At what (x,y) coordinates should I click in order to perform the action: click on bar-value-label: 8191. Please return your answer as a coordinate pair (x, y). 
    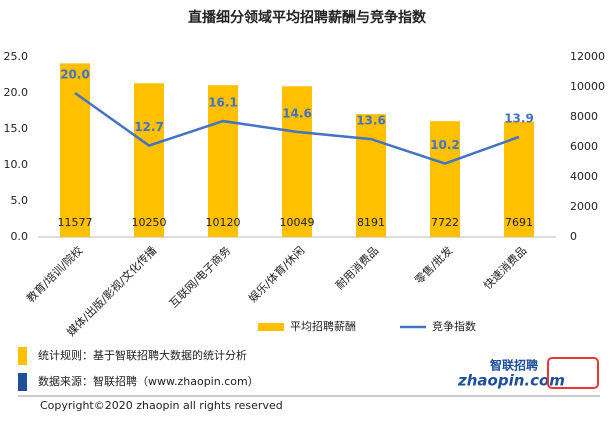
    Looking at the image, I should click on (371, 222).